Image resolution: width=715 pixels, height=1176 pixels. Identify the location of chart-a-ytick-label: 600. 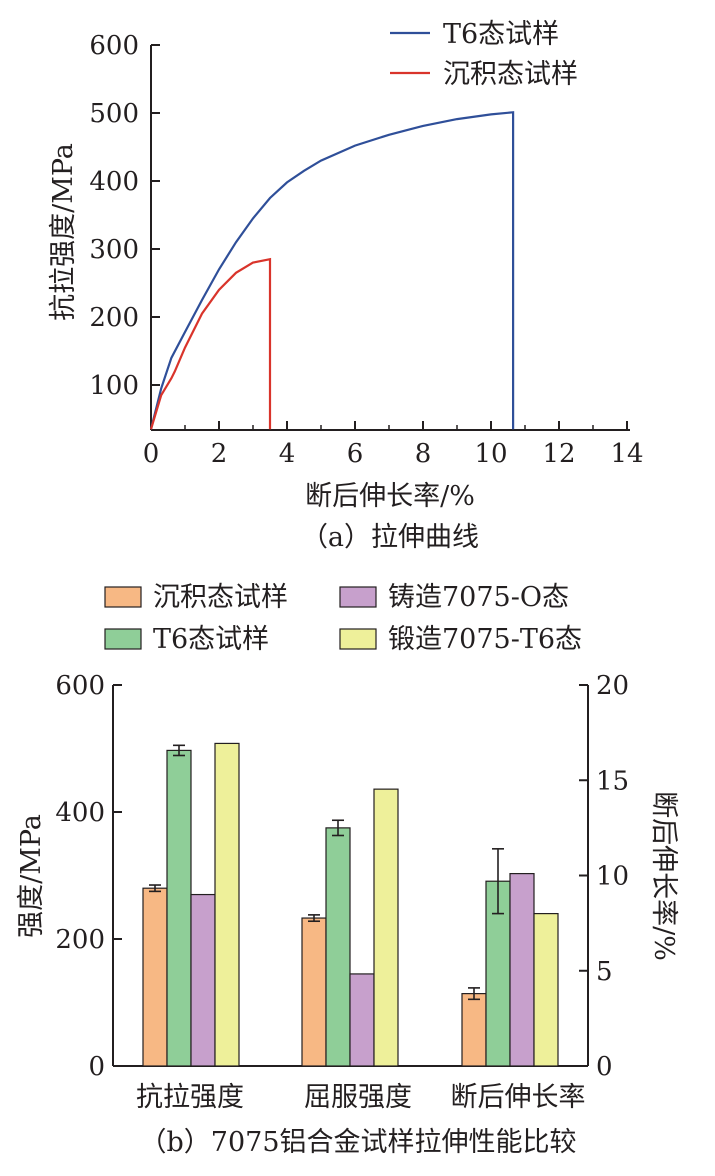
(114, 46).